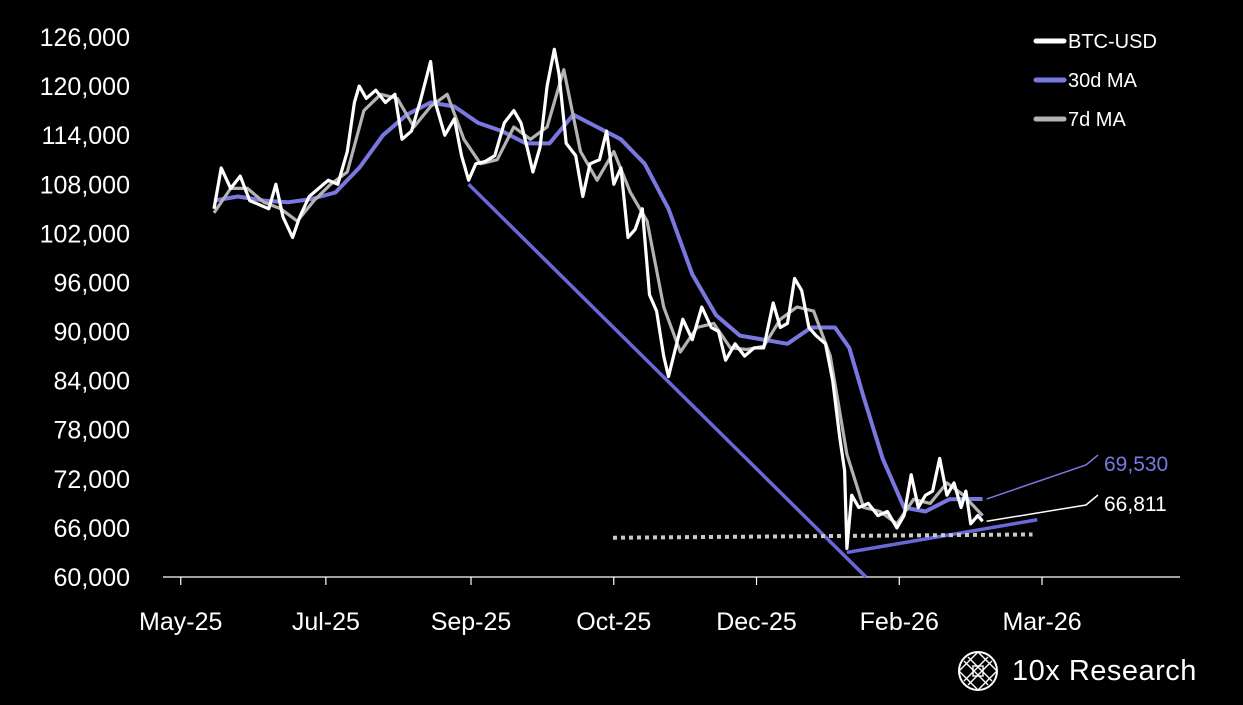  I want to click on value-annotations: 69,530 66,811, so click(1077, 488).